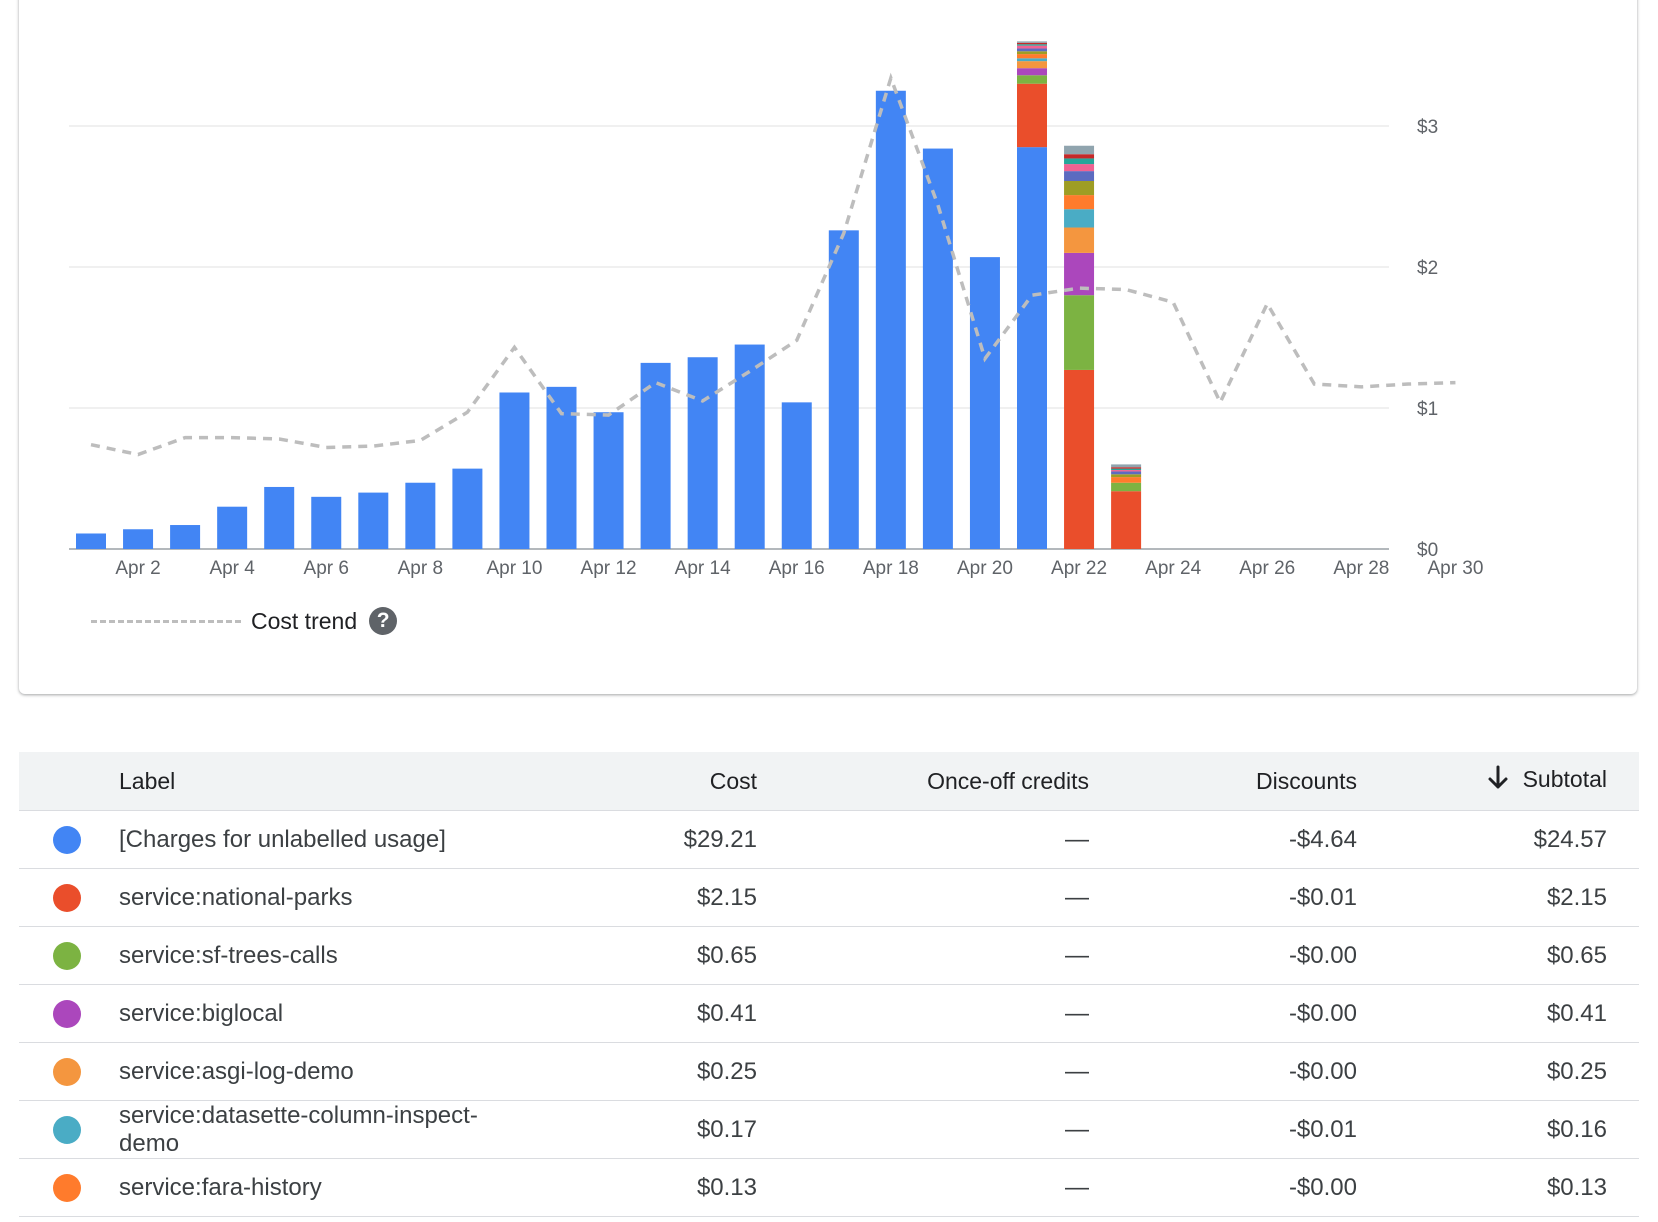  Describe the element at coordinates (232, 568) in the screenshot. I see `x-tick-label: Apr 4` at that location.